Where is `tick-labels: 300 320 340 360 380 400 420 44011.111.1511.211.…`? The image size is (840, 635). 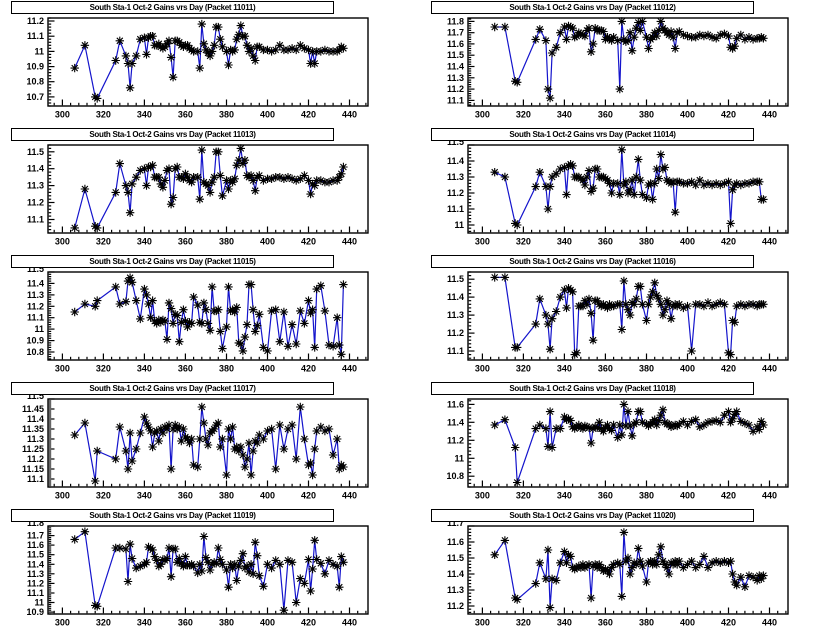 tick-labels: 300 320 340 360 380 400 420 44011.111.1511.211.… is located at coordinates (189, 446).